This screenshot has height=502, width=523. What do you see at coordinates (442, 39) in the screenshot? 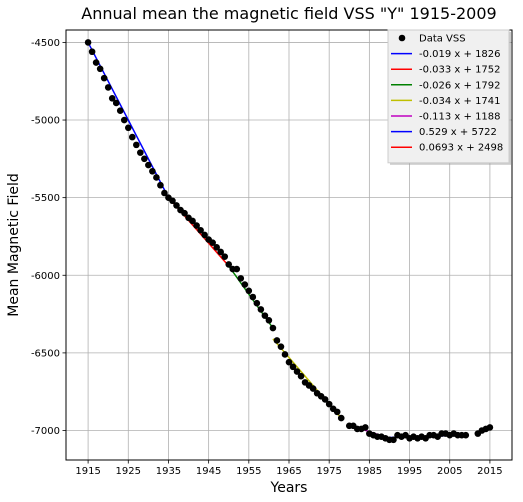
I see `legend-label-data-vss: Data VSS` at bounding box center [442, 39].